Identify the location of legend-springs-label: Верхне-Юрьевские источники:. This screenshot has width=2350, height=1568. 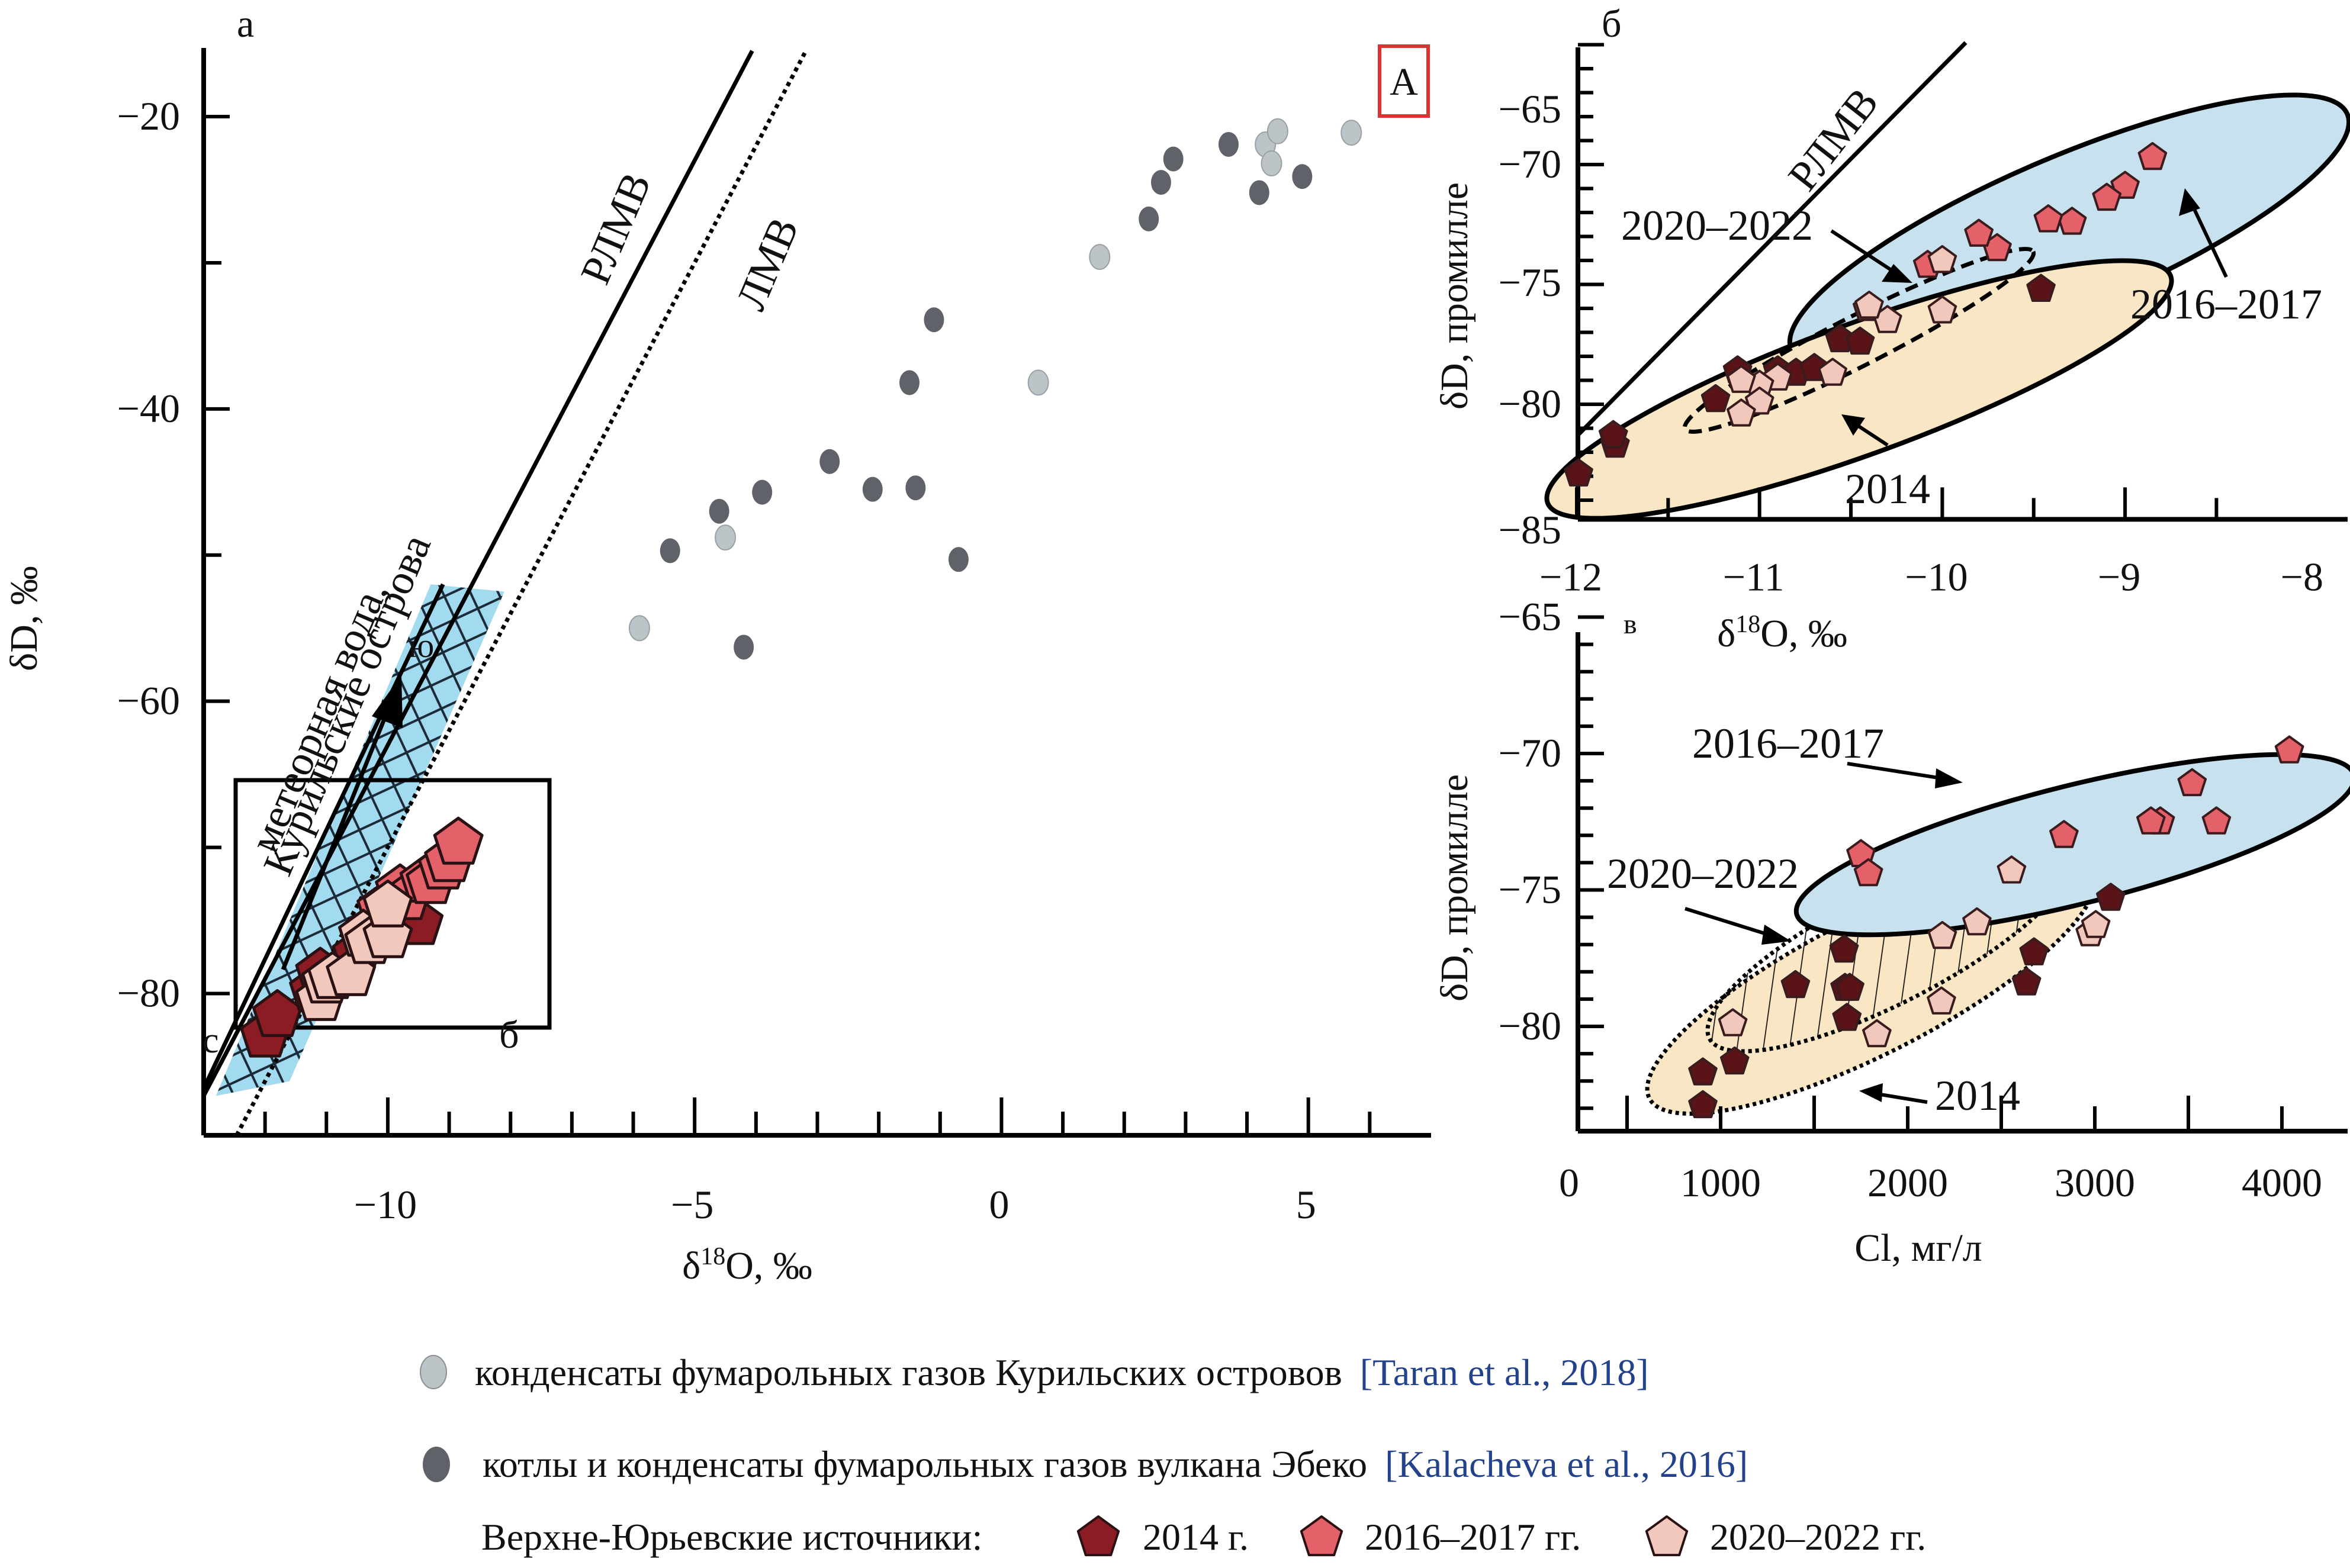
(731, 1537).